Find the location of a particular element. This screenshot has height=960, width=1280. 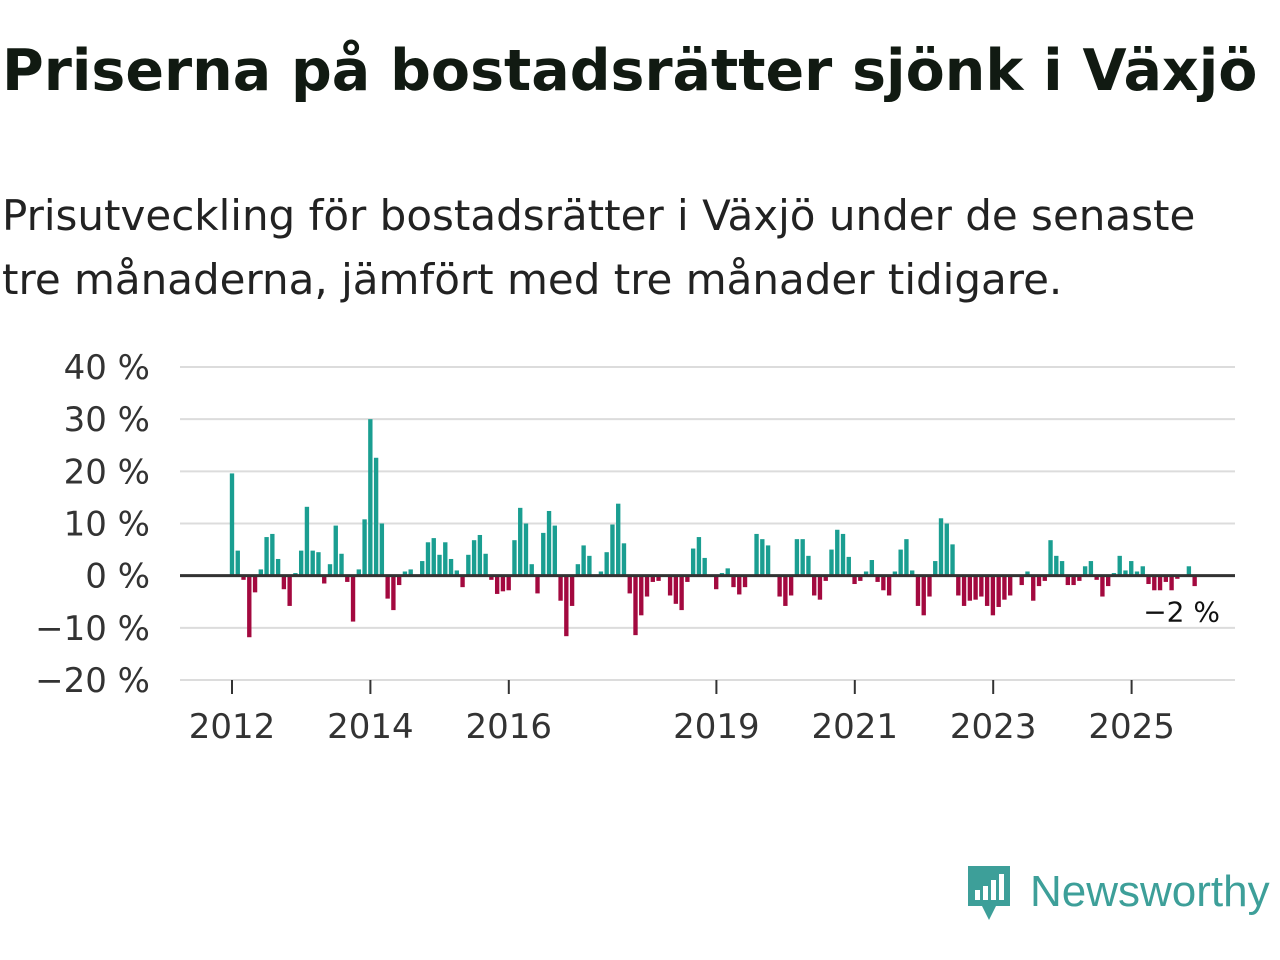

newsworthy-icon is located at coordinates (989, 893).